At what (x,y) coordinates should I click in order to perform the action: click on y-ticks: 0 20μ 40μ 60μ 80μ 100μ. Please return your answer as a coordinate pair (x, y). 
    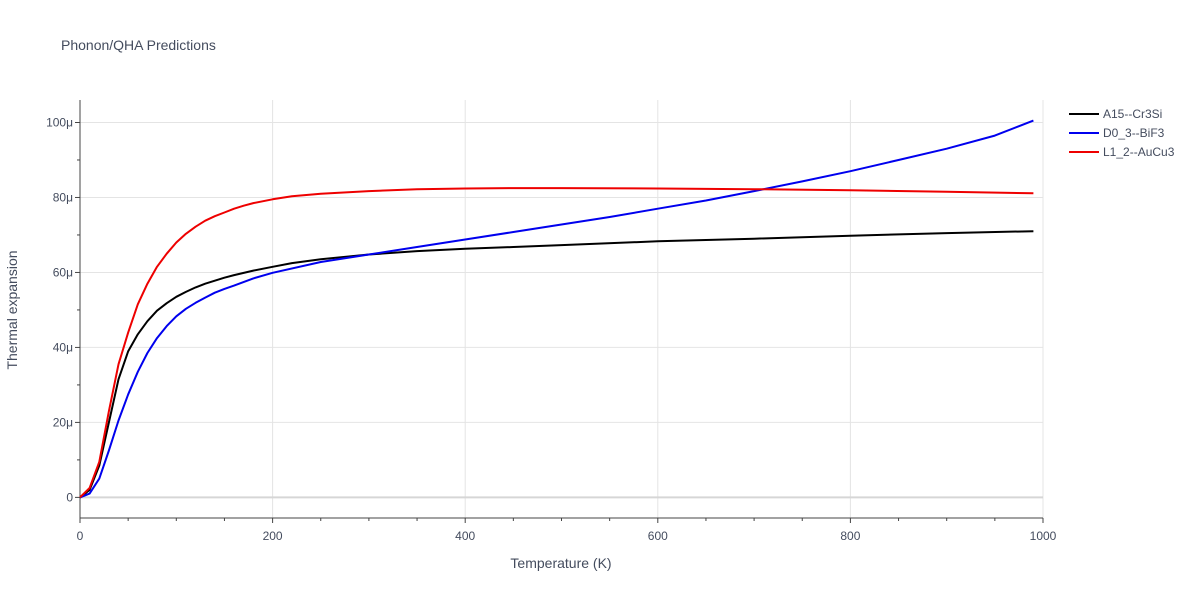
    Looking at the image, I should click on (63, 309).